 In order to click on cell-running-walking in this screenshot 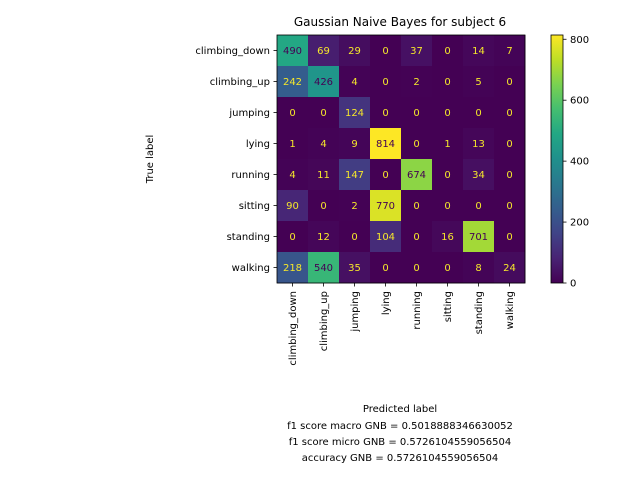, I will do `click(510, 175)`.